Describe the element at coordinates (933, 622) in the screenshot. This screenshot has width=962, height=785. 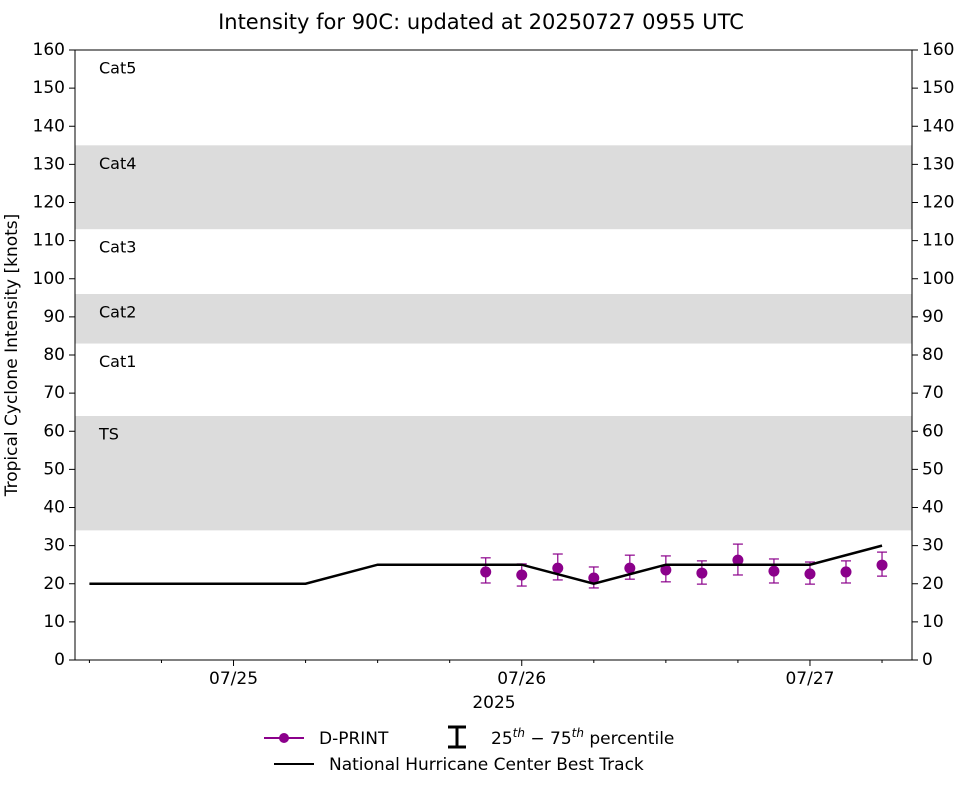
I see `y2-tick-label: 10` at that location.